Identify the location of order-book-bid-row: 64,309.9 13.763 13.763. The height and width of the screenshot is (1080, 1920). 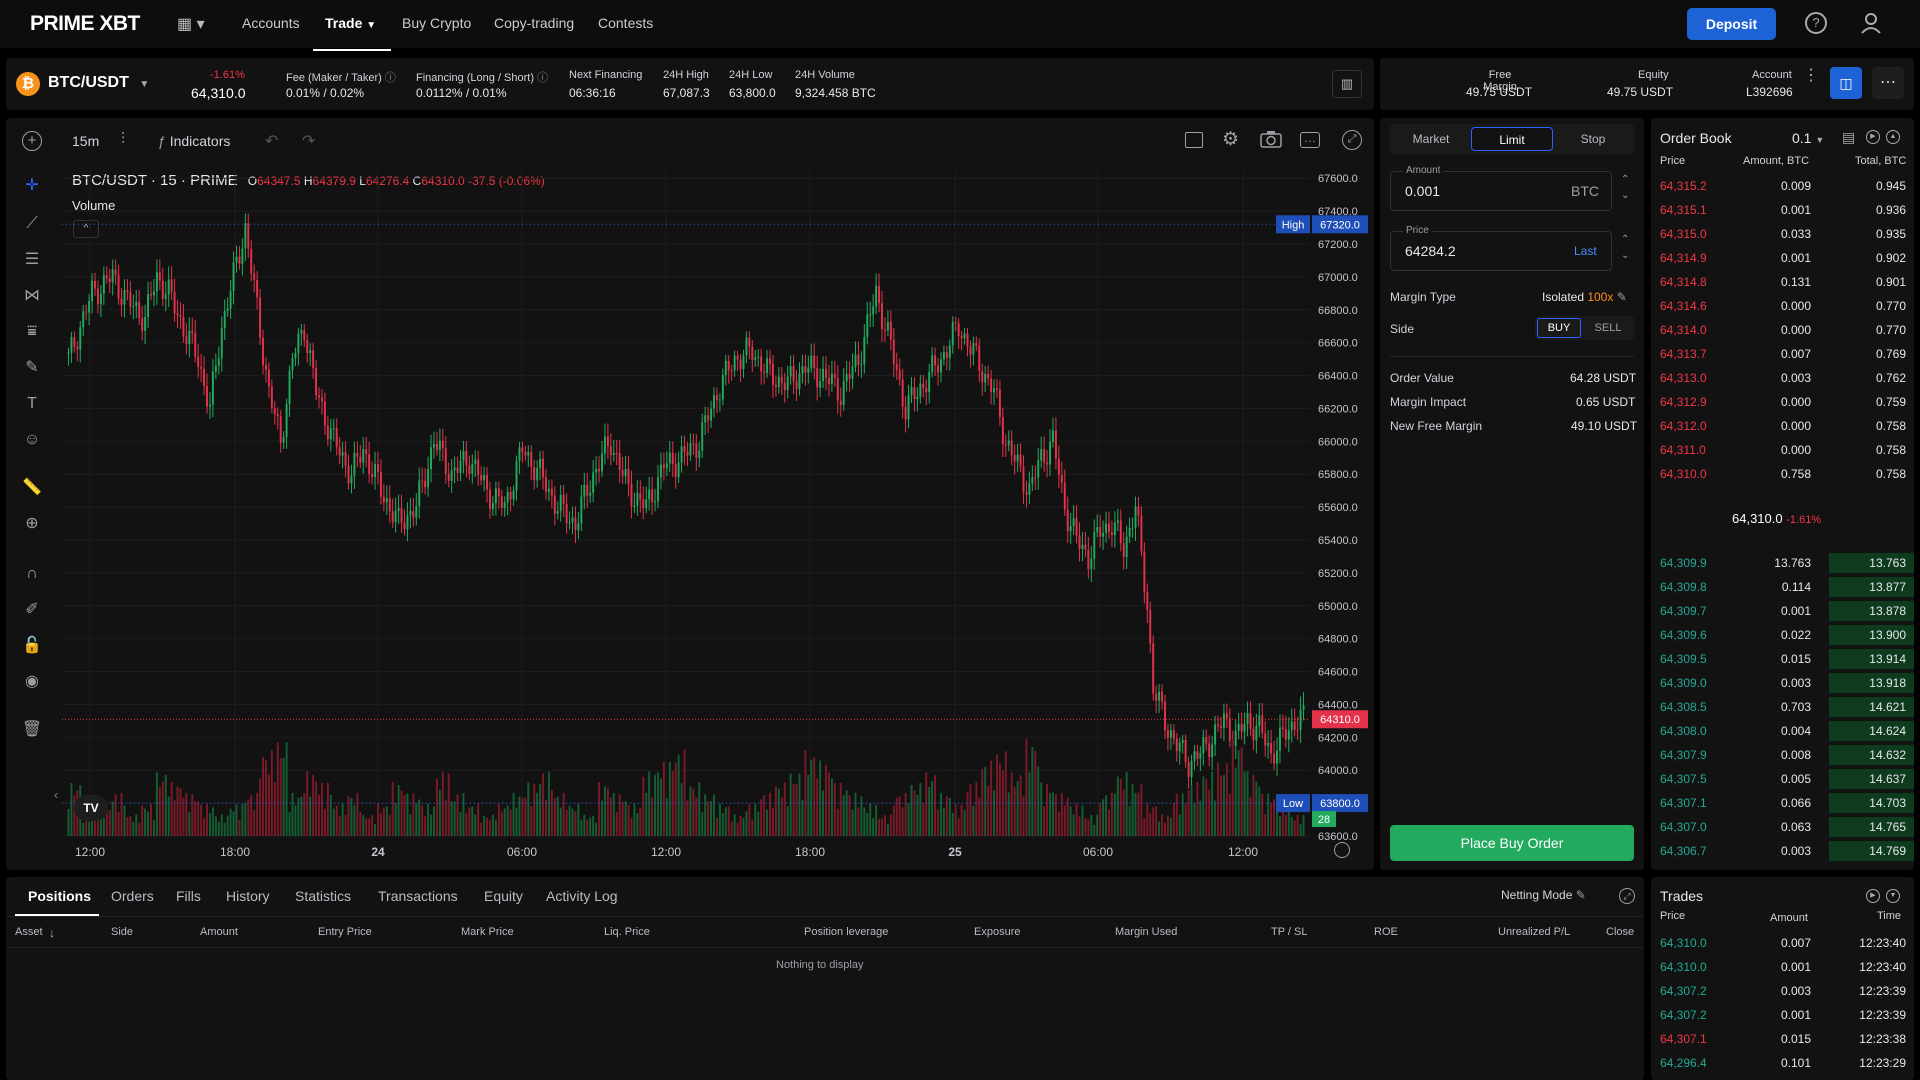
(1787, 563).